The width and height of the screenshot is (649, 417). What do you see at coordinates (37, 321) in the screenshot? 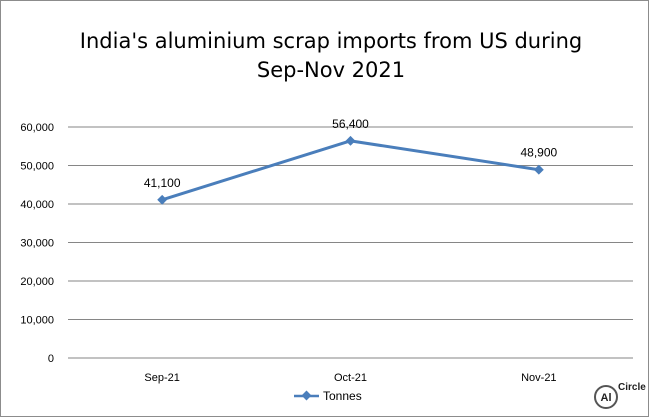
I see `y-tick-label: 10,000` at bounding box center [37, 321].